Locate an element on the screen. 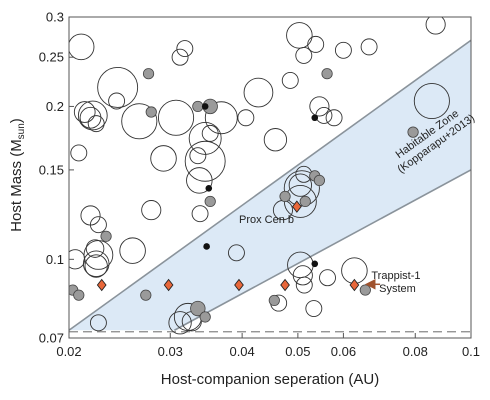  y-axis-title-close: ) is located at coordinates (16, 120).